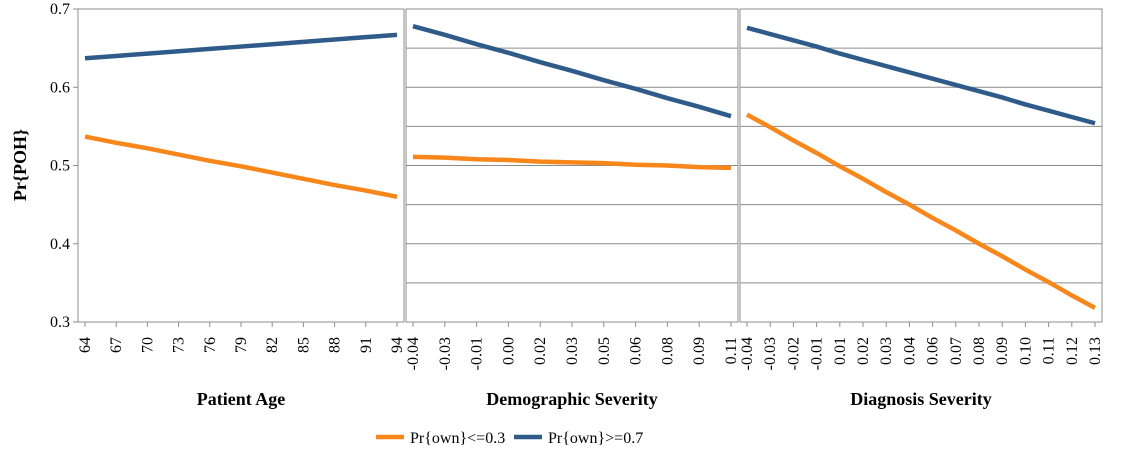 The image size is (1135, 461). I want to click on x-tick-label: 76, so click(210, 345).